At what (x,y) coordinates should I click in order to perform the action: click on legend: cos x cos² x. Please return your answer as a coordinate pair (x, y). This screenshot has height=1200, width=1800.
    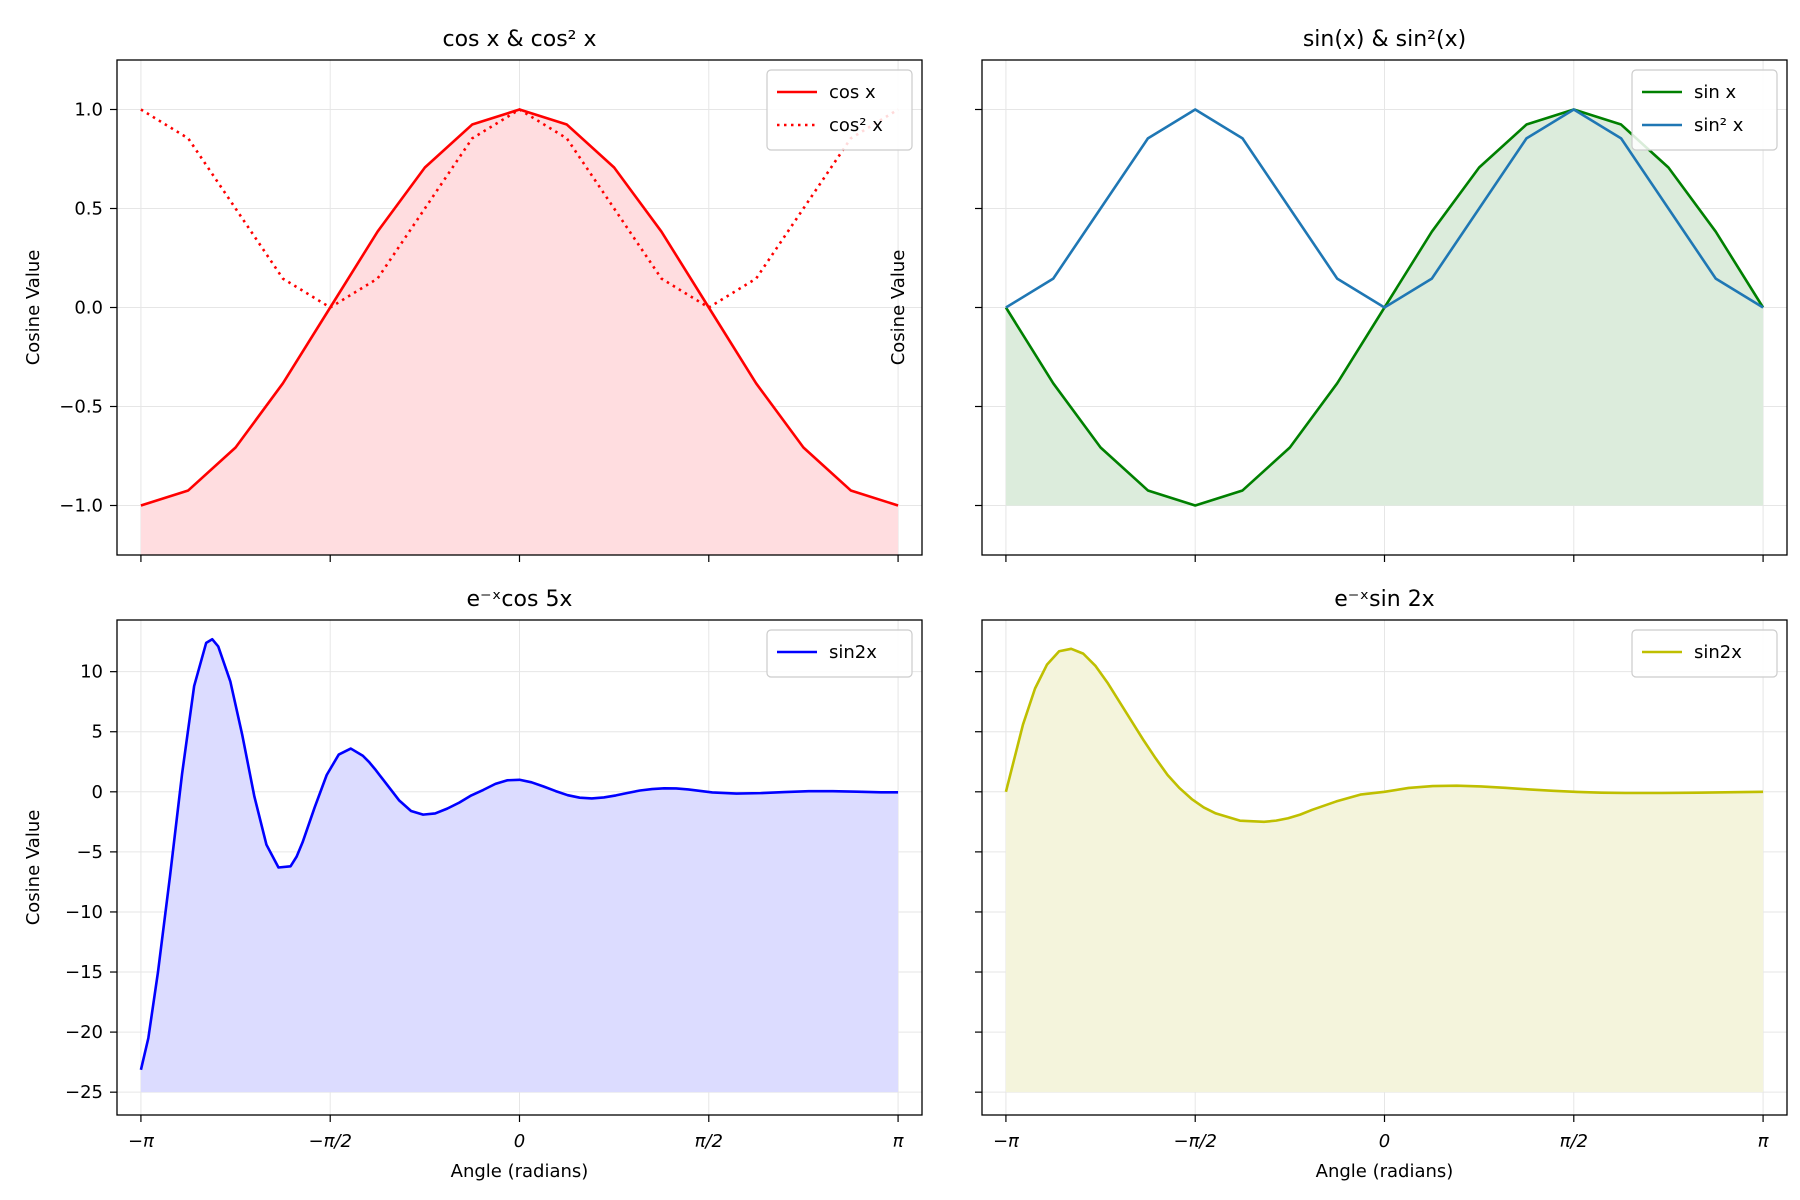
    Looking at the image, I should click on (839, 110).